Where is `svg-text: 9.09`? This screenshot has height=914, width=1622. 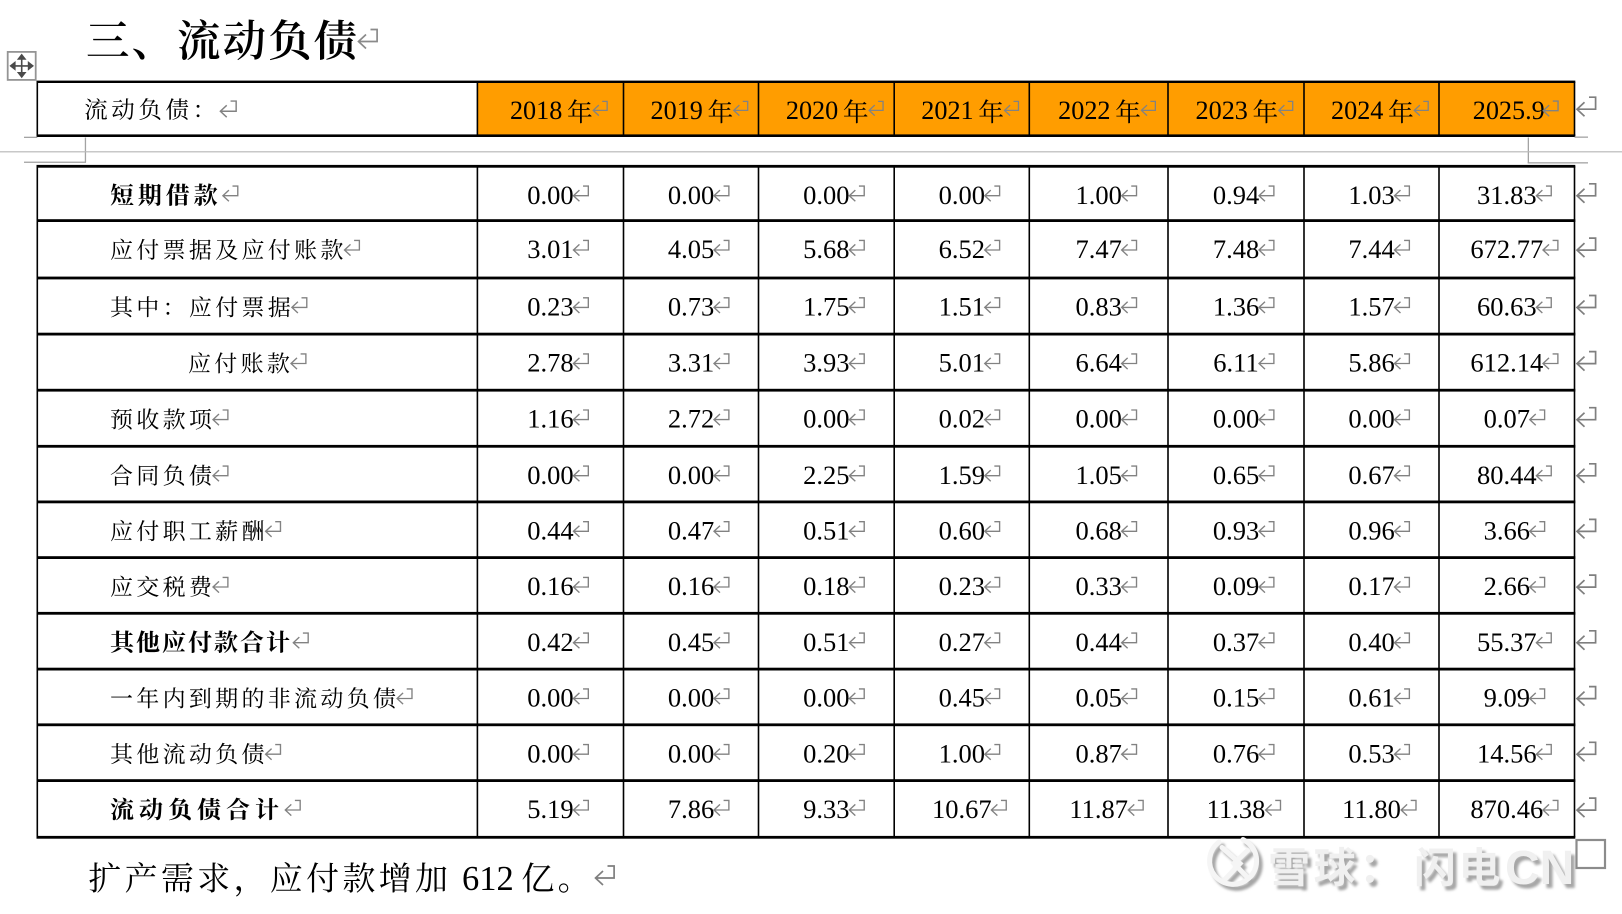
svg-text: 9.09 is located at coordinates (1507, 698).